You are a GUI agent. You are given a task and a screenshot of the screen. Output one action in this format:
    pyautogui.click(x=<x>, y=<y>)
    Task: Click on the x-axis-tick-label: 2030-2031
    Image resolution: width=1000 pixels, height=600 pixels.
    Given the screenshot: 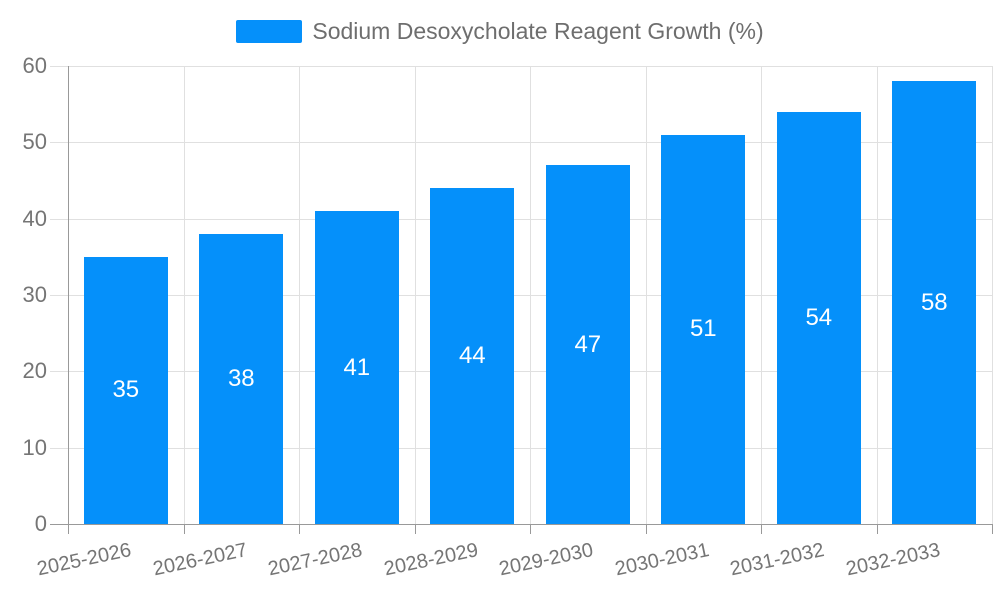 What is the action you would take?
    pyautogui.click(x=661, y=560)
    